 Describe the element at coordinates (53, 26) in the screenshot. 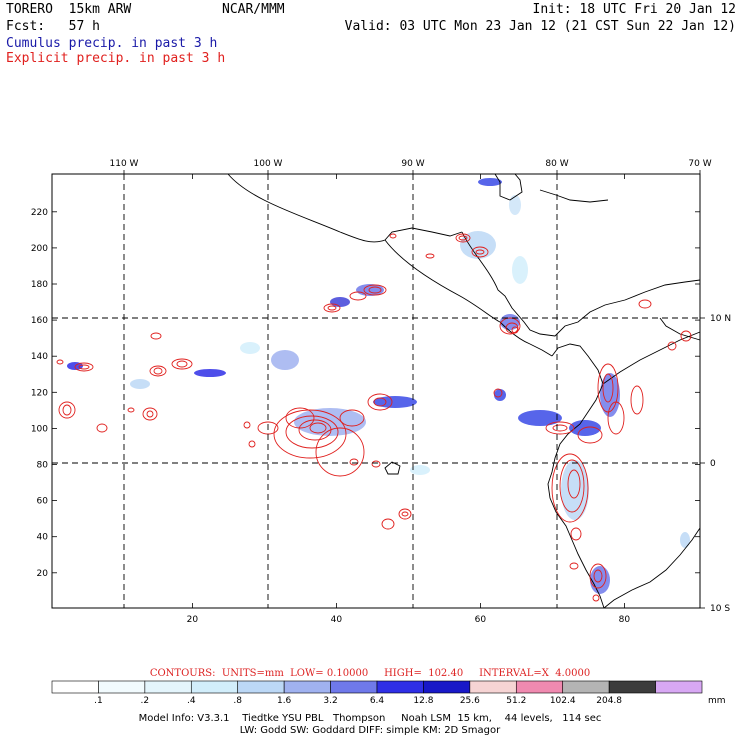

I see `forecast-hour: Fcst: 57 h` at that location.